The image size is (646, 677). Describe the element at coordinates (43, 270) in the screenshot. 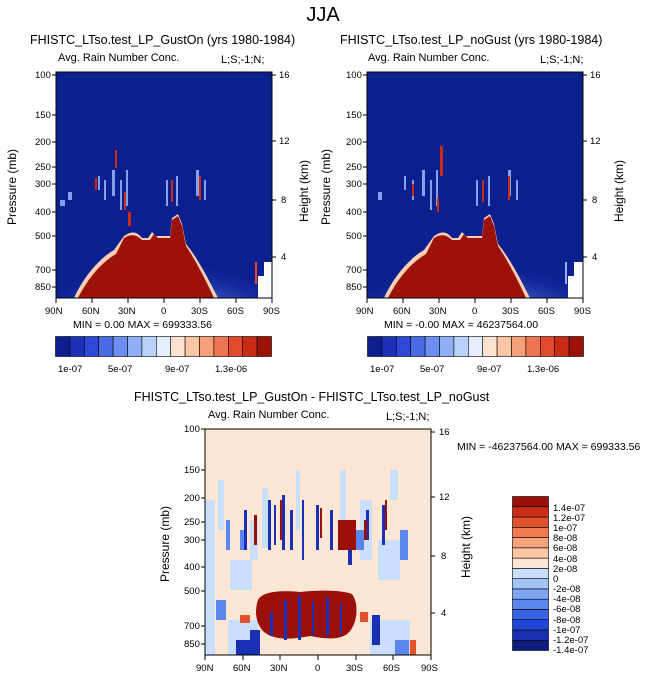

I see `panel1-ytick: 700` at that location.